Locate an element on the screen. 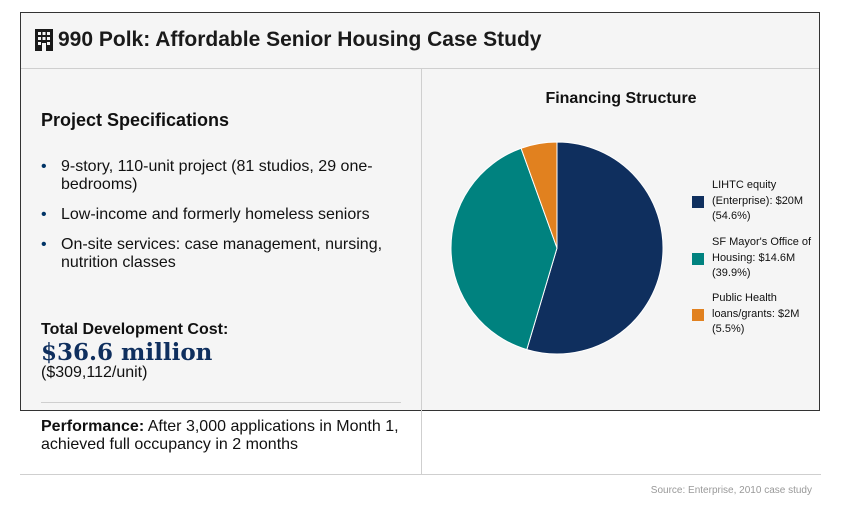 This screenshot has width=842, height=509. column-divider is located at coordinates (421, 271).